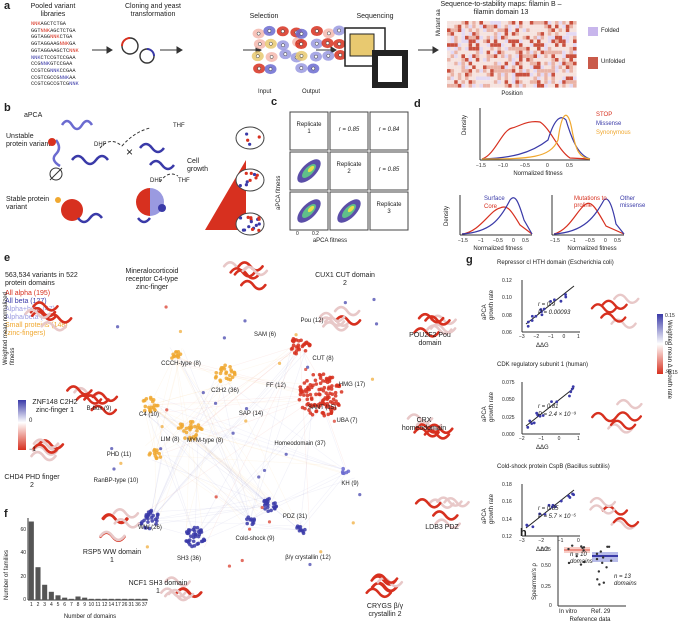  Describe the element at coordinates (605, 241) in the screenshot. I see `d-tick-small-9: 0` at that location.